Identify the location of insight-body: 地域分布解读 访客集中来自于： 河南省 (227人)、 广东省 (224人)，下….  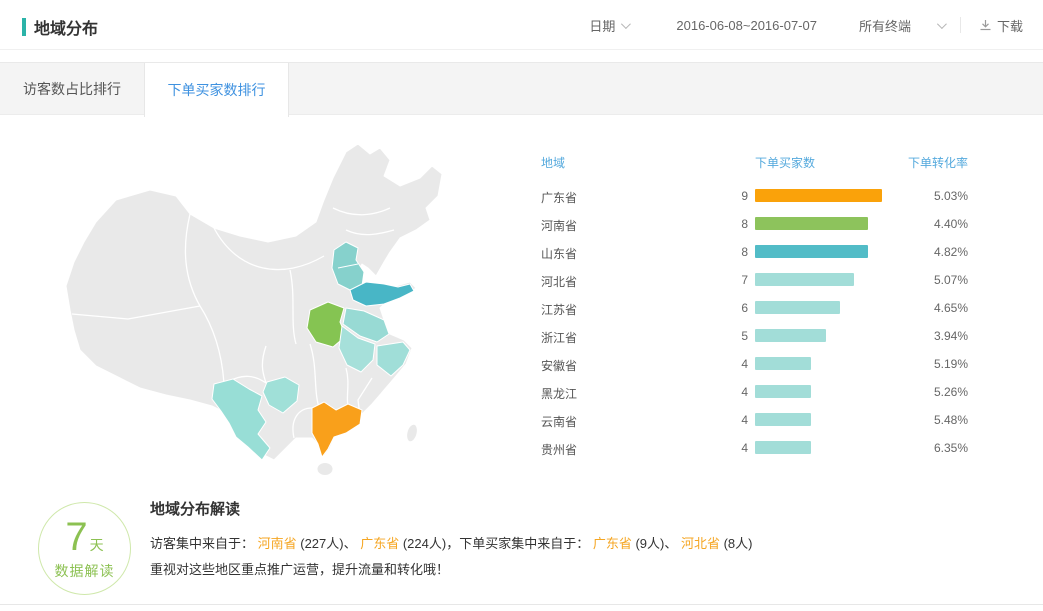
(570, 540).